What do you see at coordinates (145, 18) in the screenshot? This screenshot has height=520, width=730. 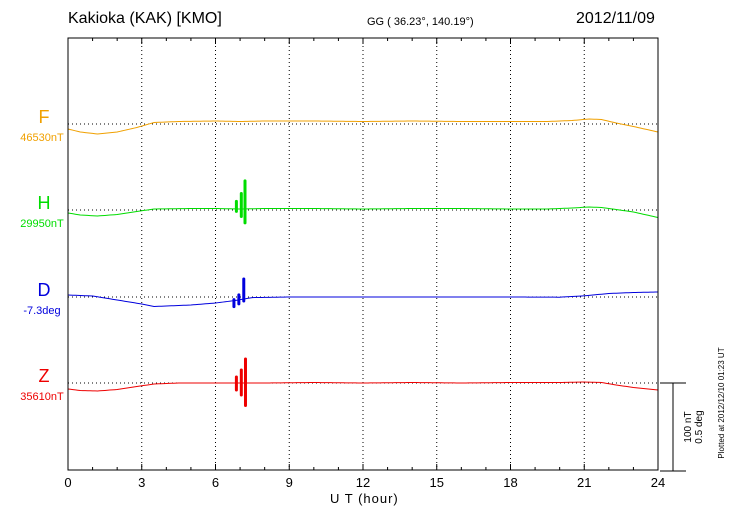 I see `station-title: Kakioka (KAK) [KMO]` at bounding box center [145, 18].